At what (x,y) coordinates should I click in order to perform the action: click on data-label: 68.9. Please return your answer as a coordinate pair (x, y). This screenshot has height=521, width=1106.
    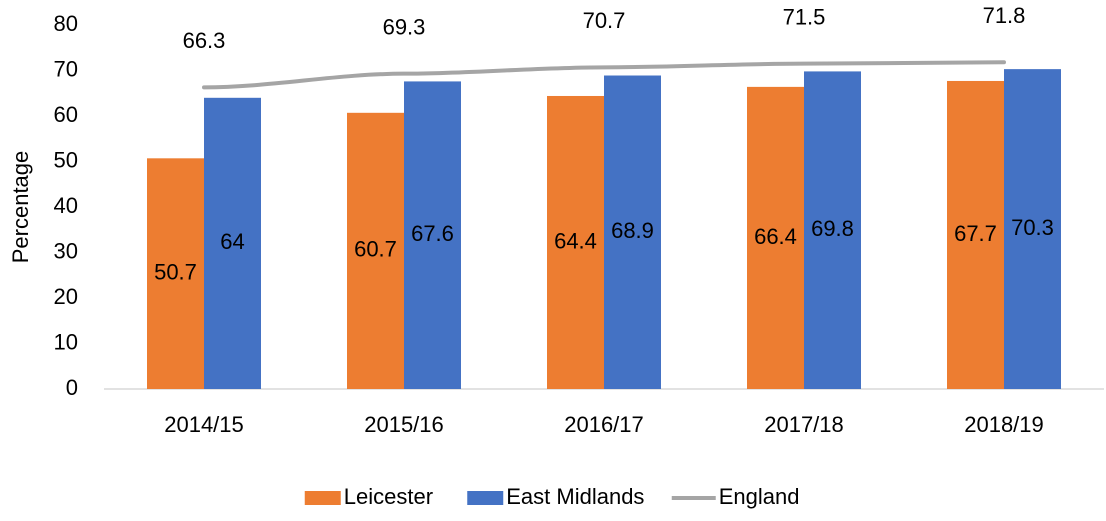
    Looking at the image, I should click on (632, 230).